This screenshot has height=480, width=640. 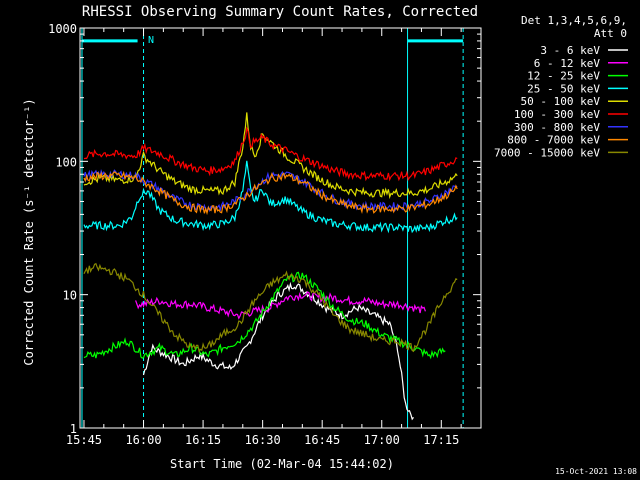 I want to click on legend-label-6: 300 - 800 keV, so click(x=557, y=127).